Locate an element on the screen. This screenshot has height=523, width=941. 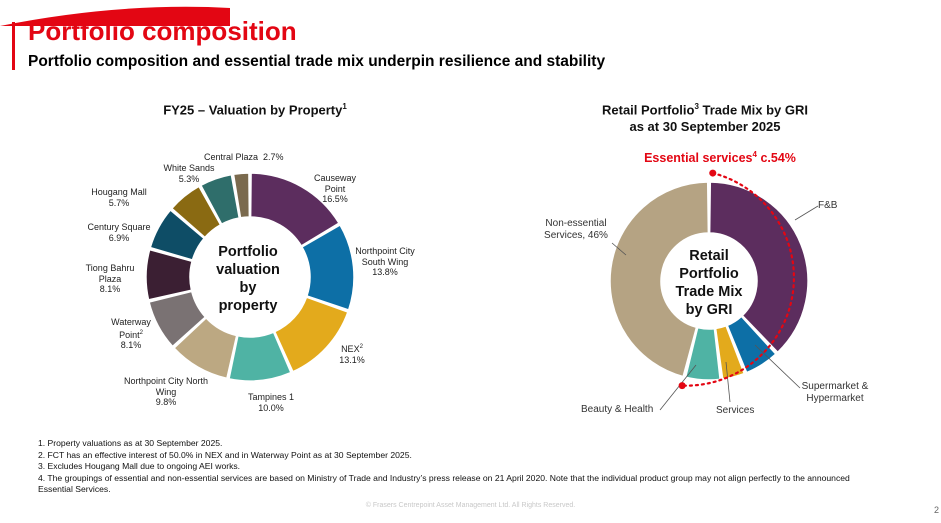
label-central-plaza: Central Plaza 2.7% is located at coordinates (244, 157).